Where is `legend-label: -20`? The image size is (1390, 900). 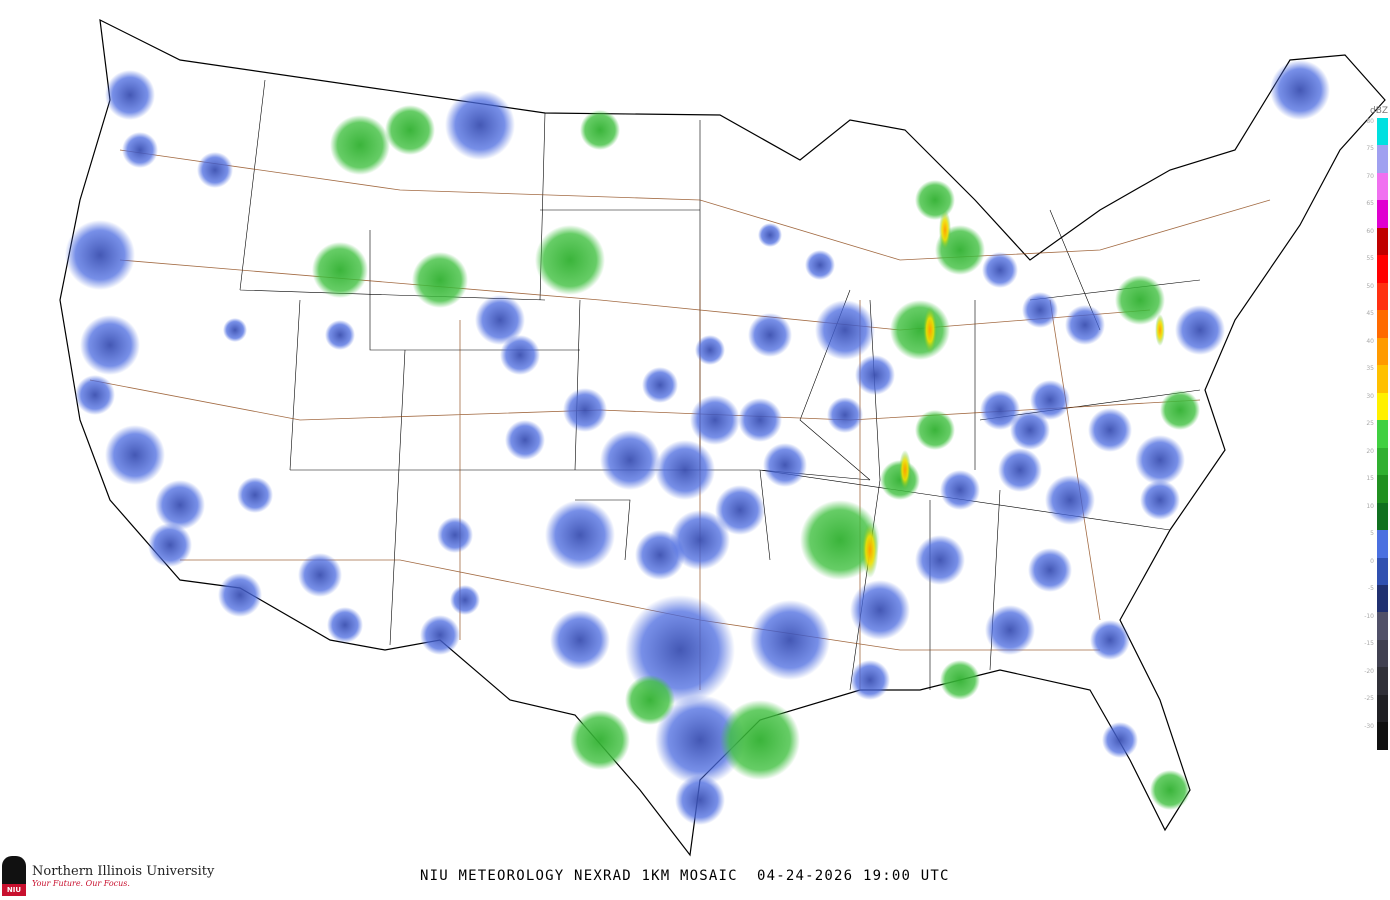 legend-label: -20 is located at coordinates (1369, 671).